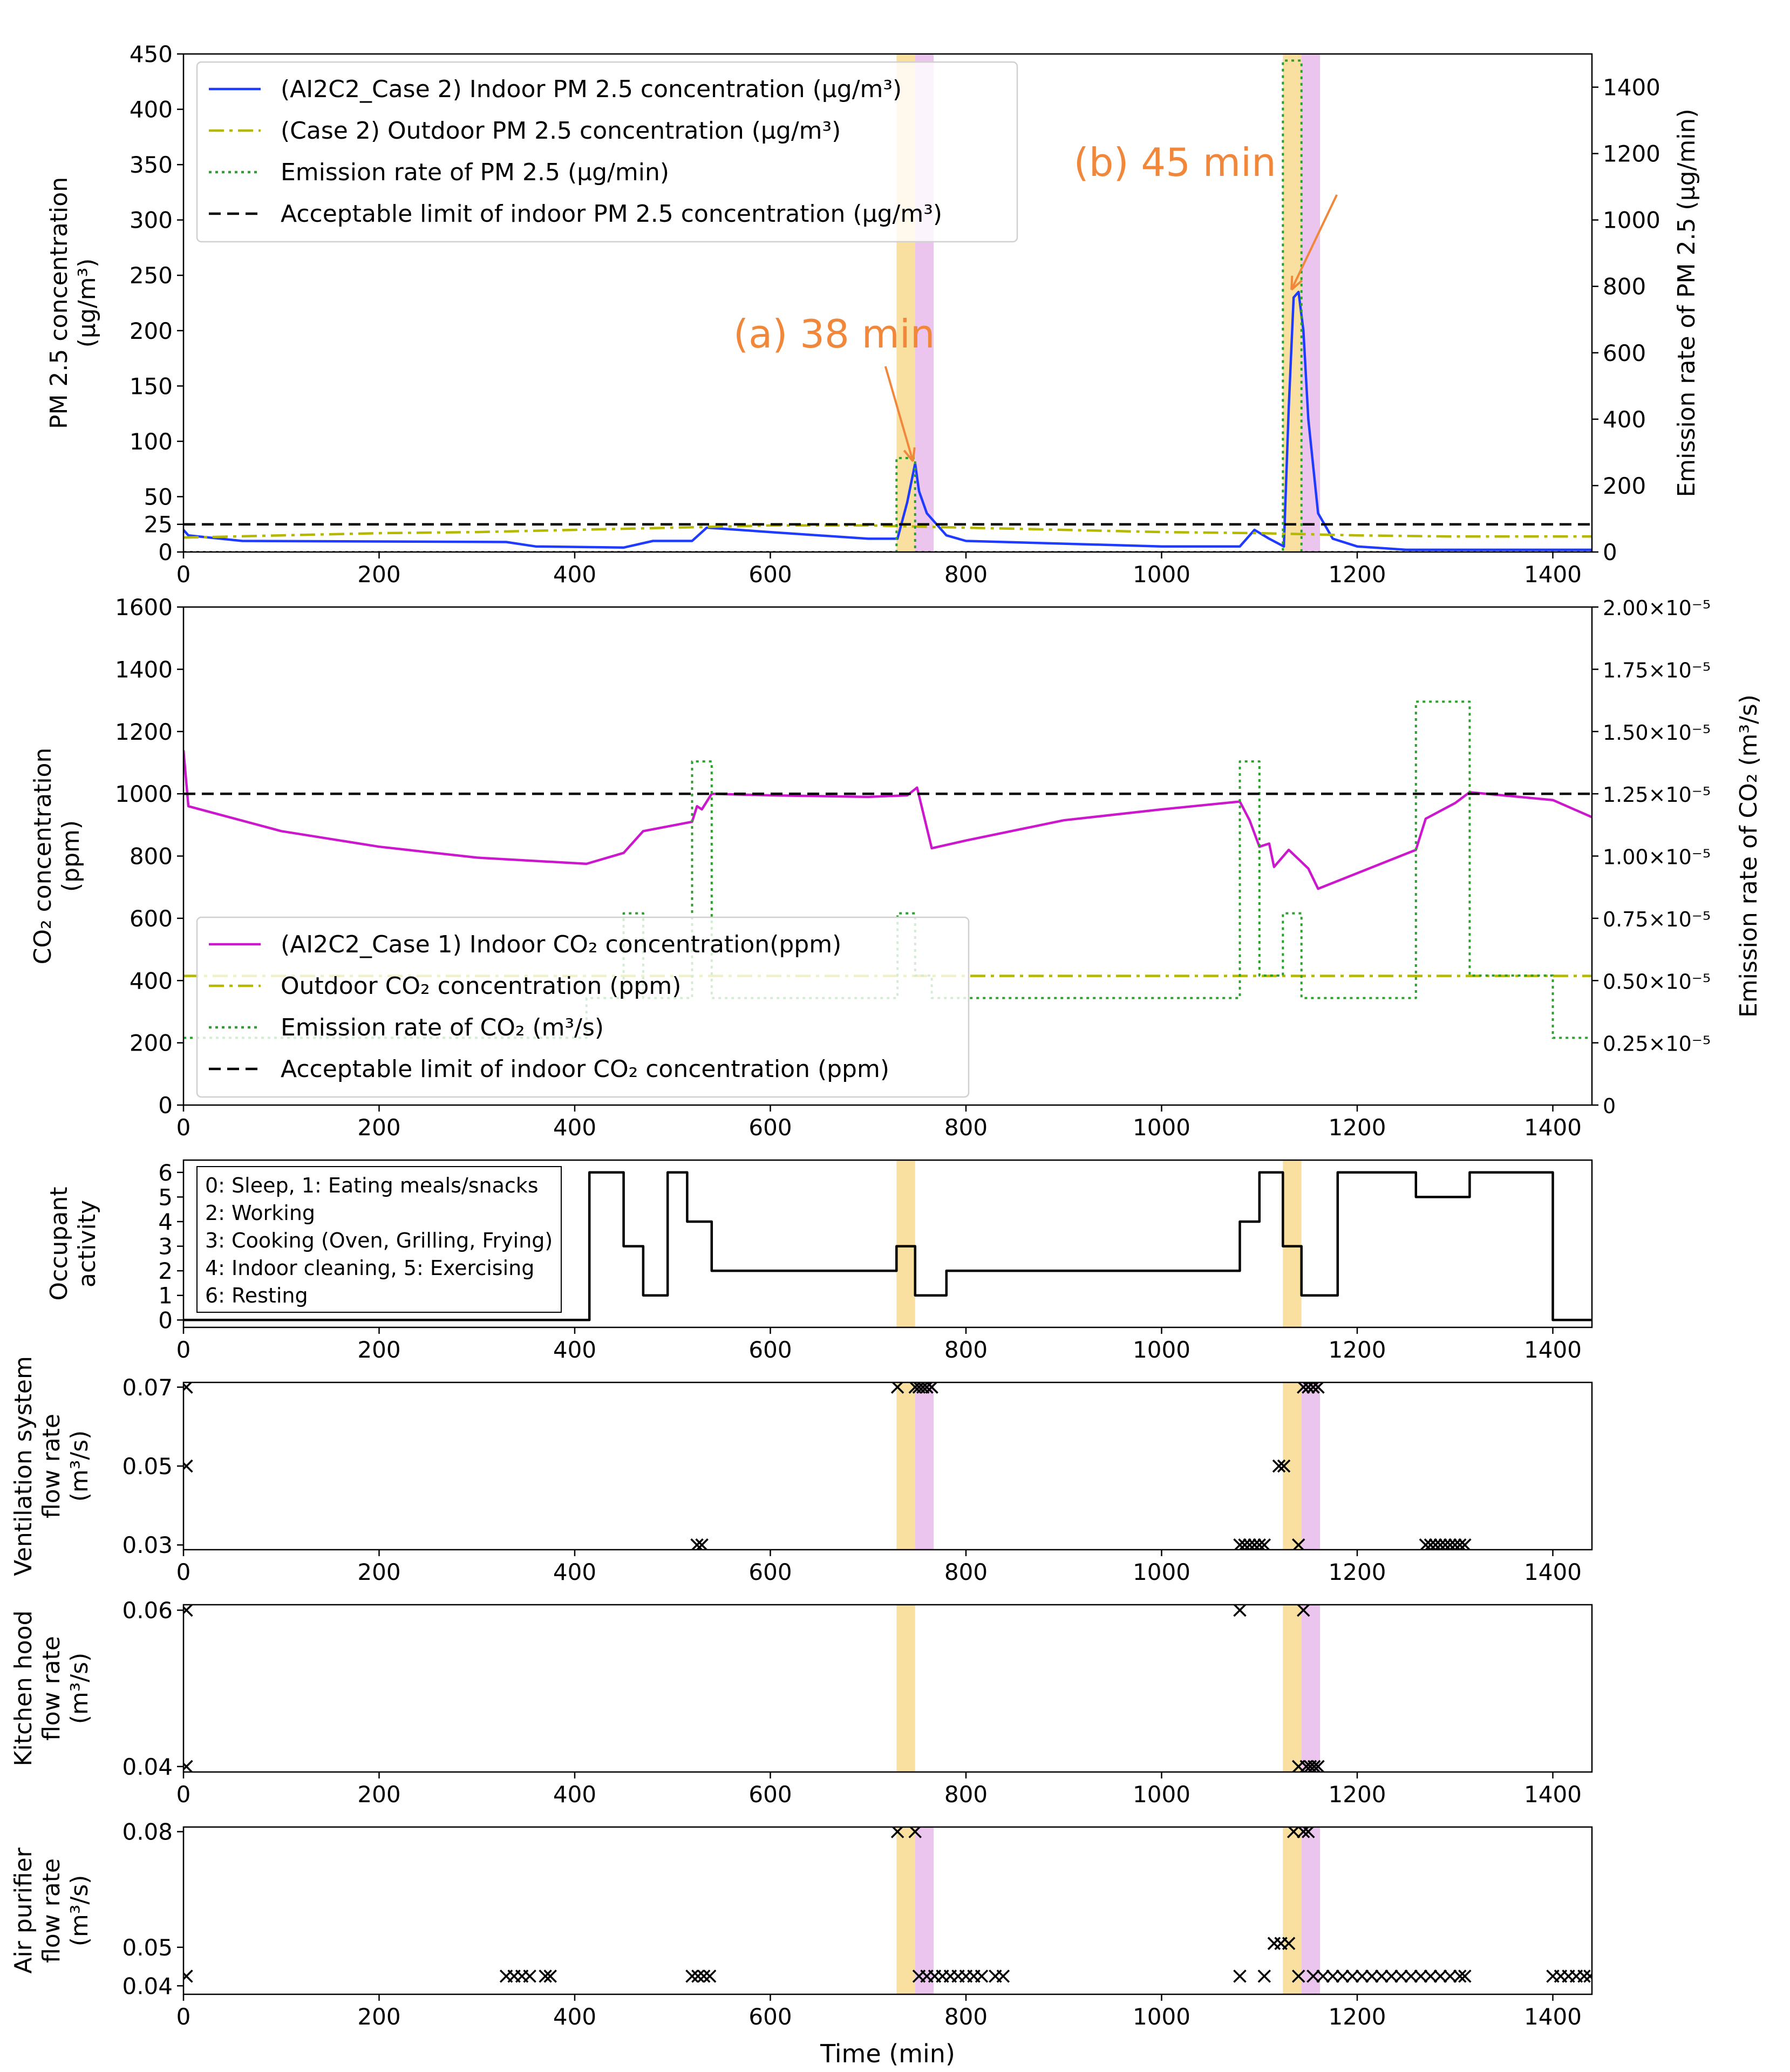 This screenshot has height=2072, width=1790. I want to click on purifier-ytick-label-0: 0.04, so click(147, 1986).